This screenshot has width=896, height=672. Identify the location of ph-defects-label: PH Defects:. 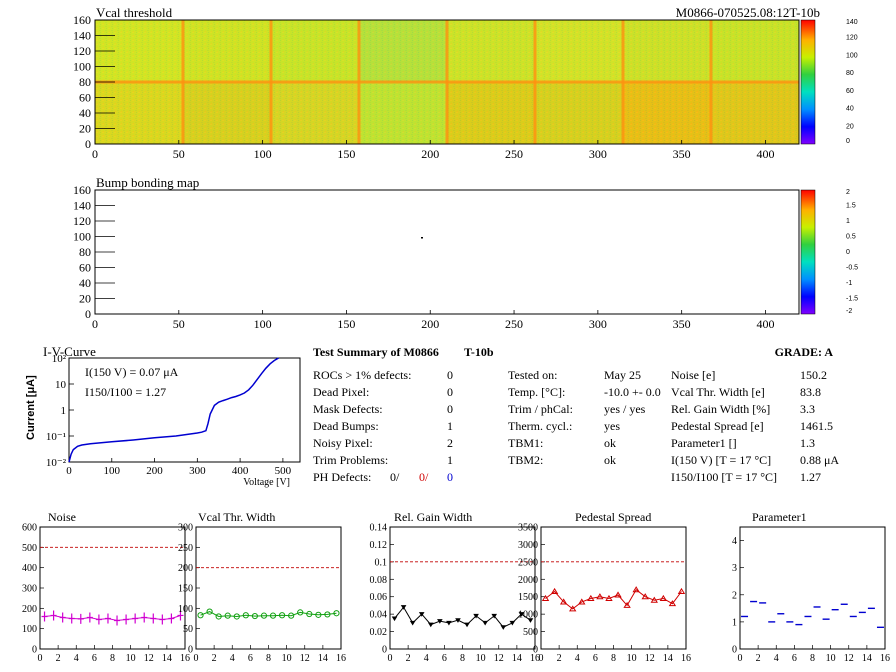
(342, 477).